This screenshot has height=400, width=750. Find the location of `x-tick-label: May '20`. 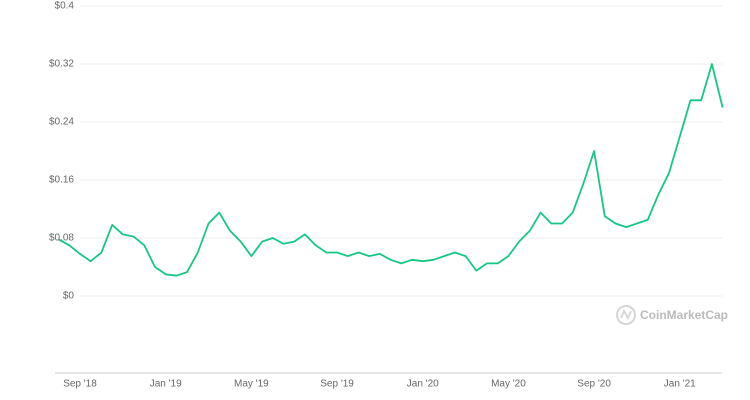

x-tick-label: May '20 is located at coordinates (508, 384).